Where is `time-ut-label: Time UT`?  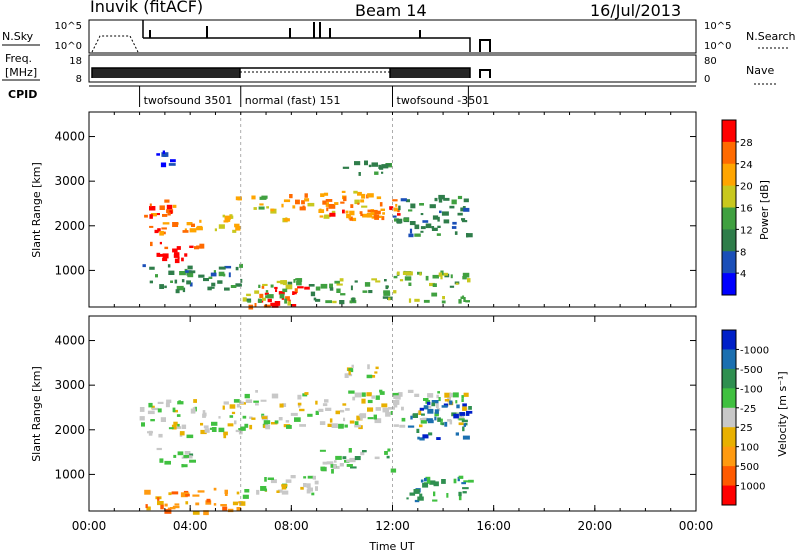 time-ut-label: Time UT is located at coordinates (391, 546).